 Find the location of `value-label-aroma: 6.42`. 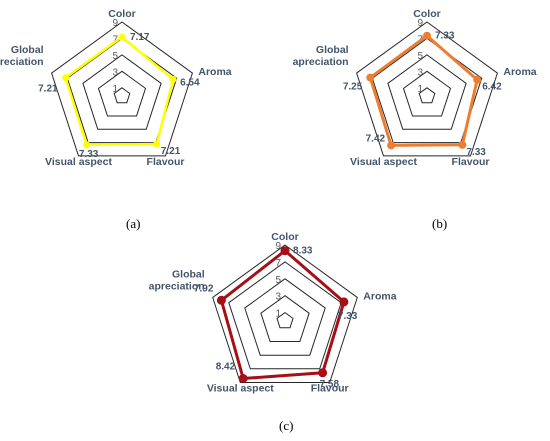

value-label-aroma: 6.42 is located at coordinates (492, 87).